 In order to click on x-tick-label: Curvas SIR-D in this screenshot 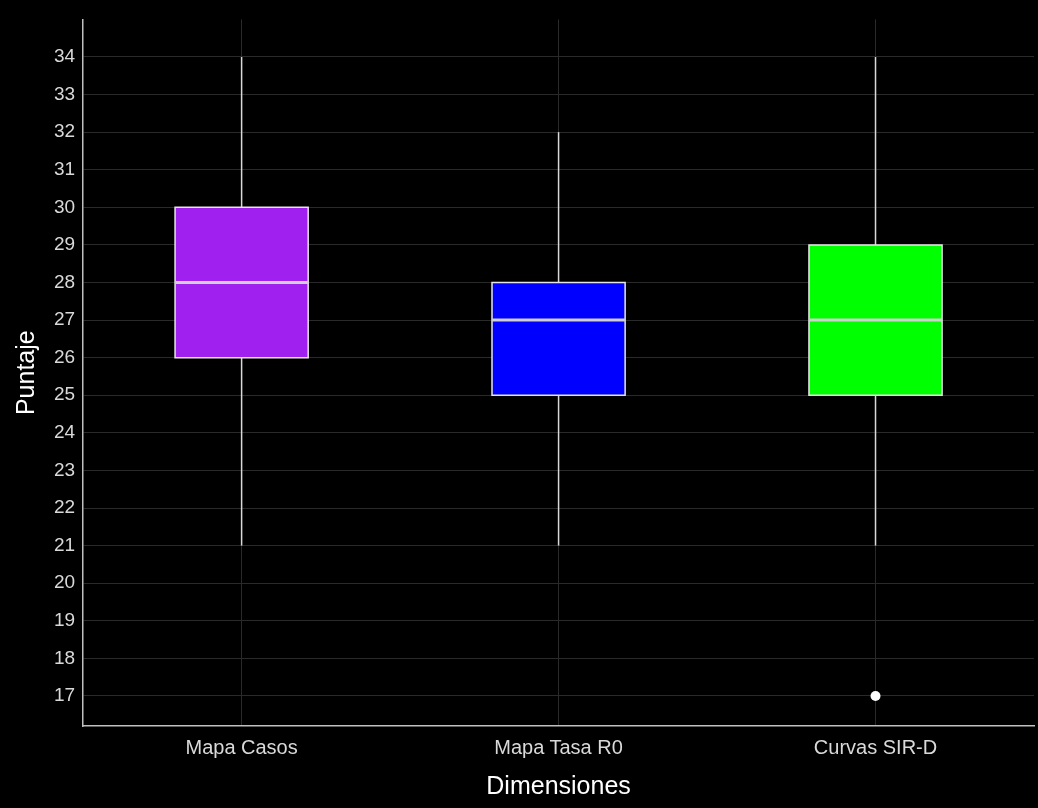, I will do `click(875, 746)`.